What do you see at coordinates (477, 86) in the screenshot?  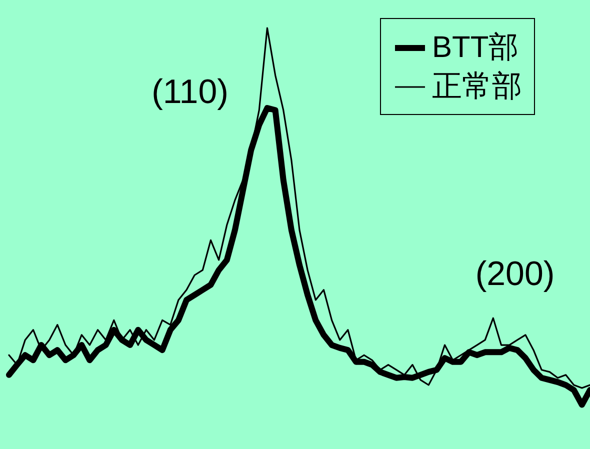 I see `legend-label: 正常部` at bounding box center [477, 86].